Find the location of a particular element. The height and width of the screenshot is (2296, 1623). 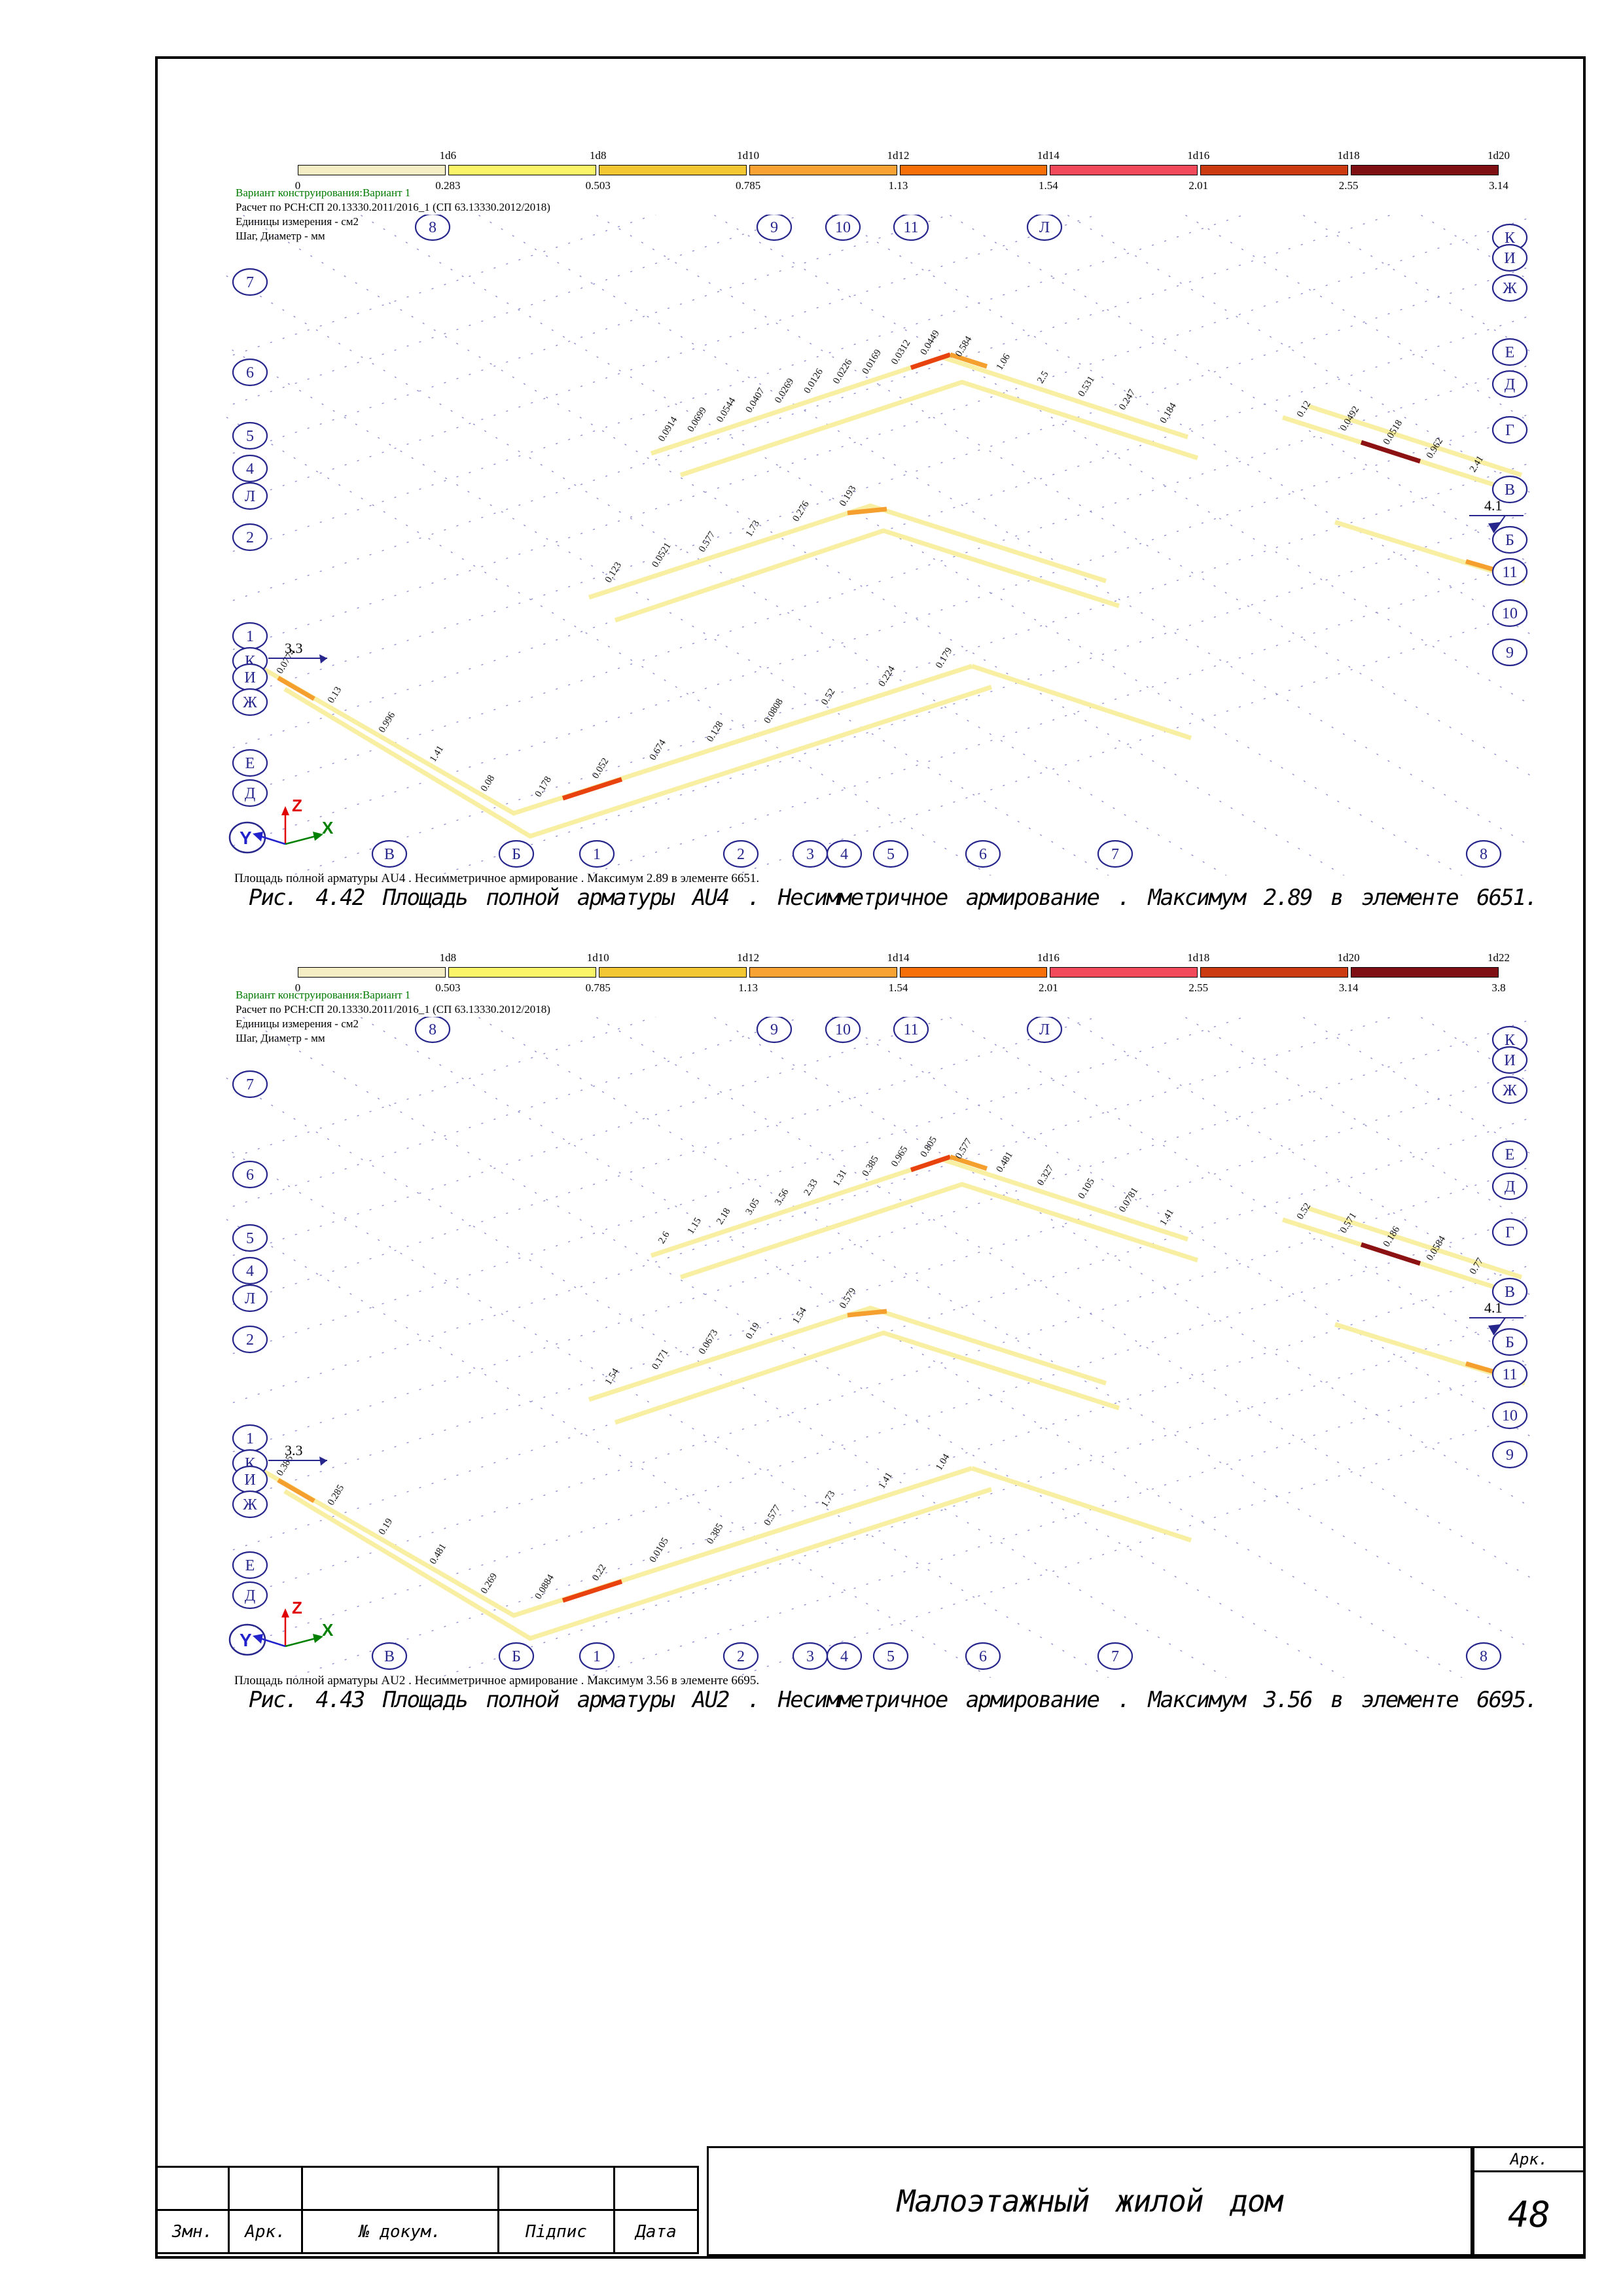

scale-value: 3.14 is located at coordinates (1348, 987).